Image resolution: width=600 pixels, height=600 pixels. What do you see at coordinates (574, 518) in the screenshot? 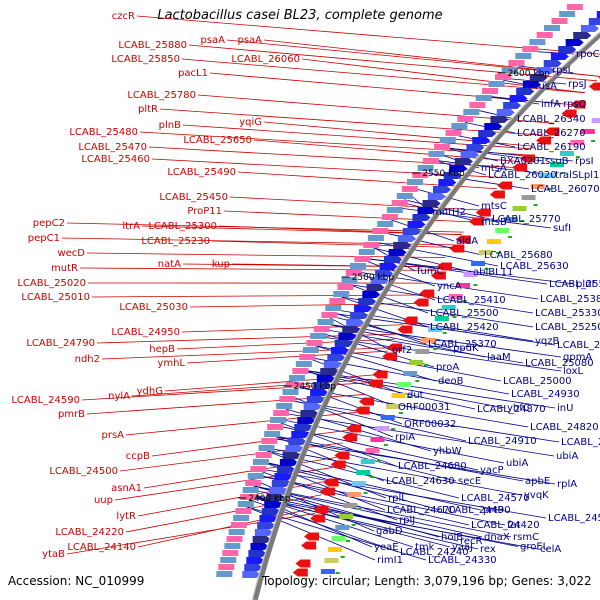
I see `right-gene-label: LCABL_24580` at bounding box center [574, 518].